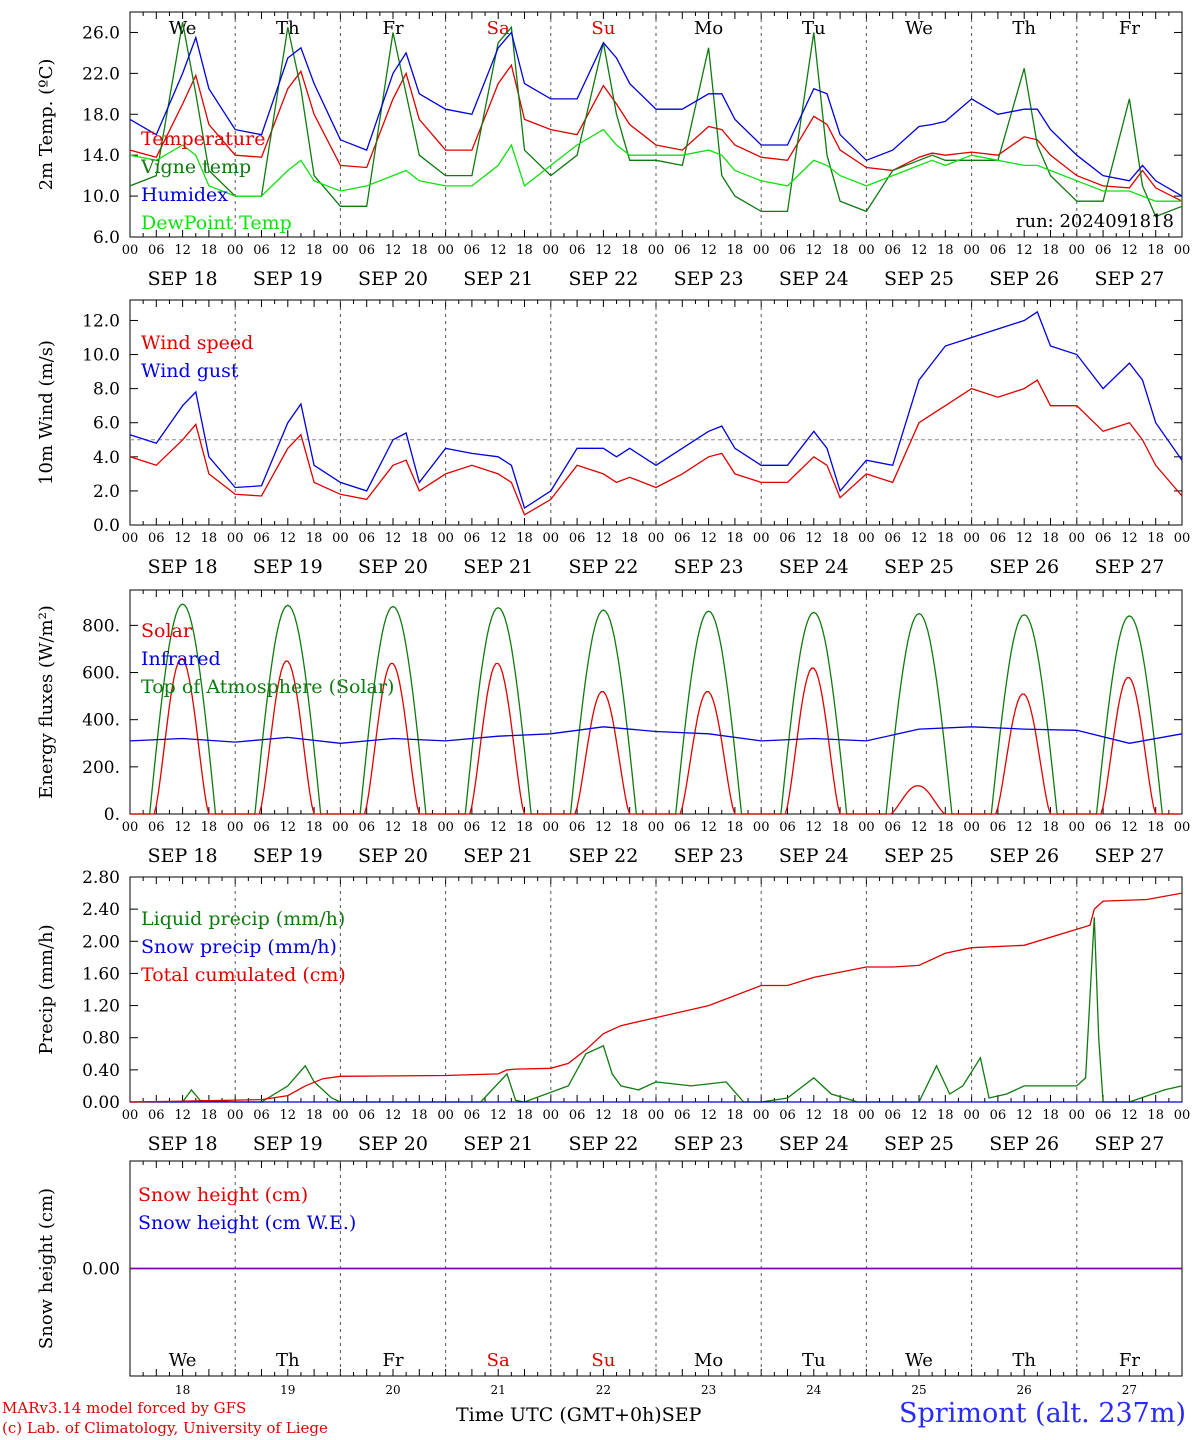  Describe the element at coordinates (681, 1415) in the screenshot. I see `month-label: SEP` at that location.